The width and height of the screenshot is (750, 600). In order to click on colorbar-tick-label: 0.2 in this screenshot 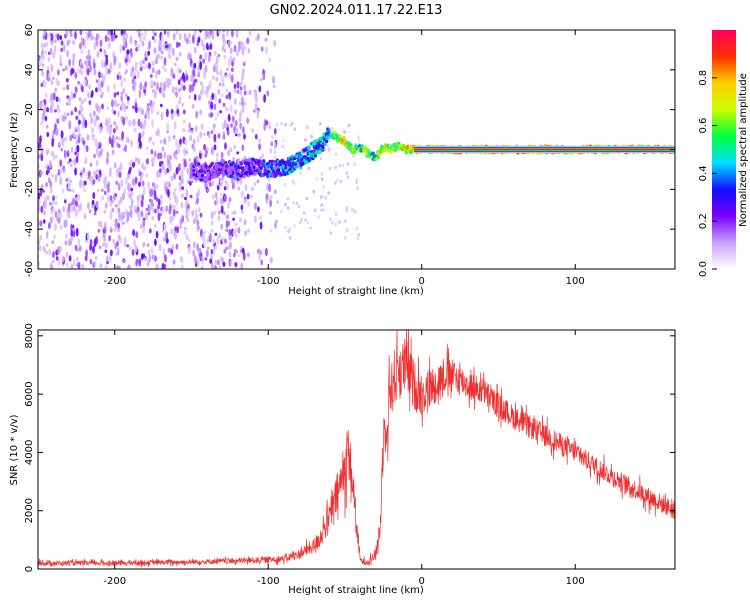, I will do `click(703, 221)`.